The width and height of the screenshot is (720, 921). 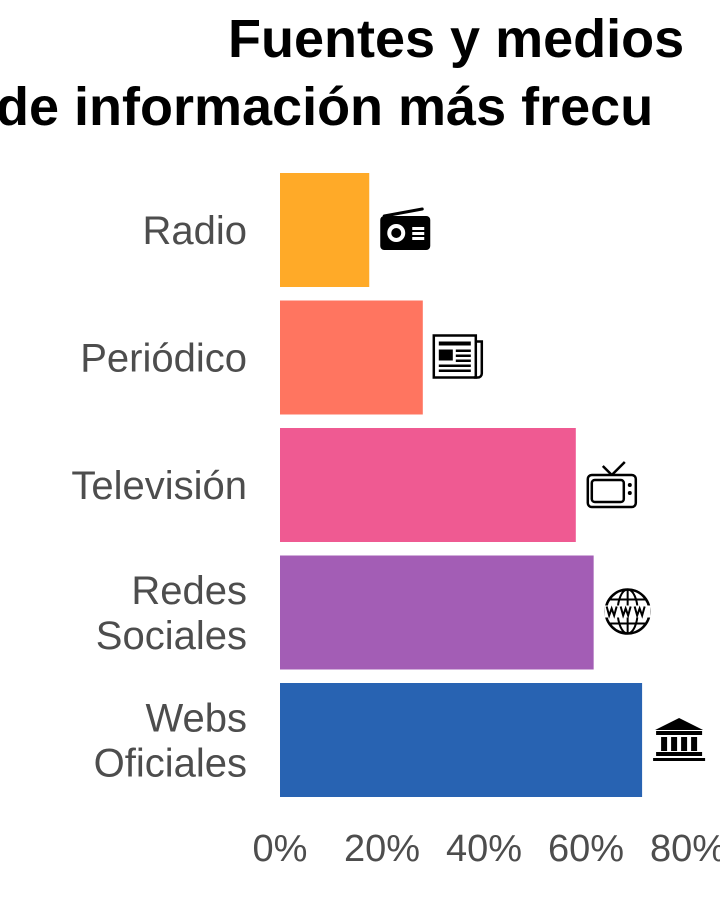 I want to click on x-tick-label: 0%, so click(x=280, y=849).